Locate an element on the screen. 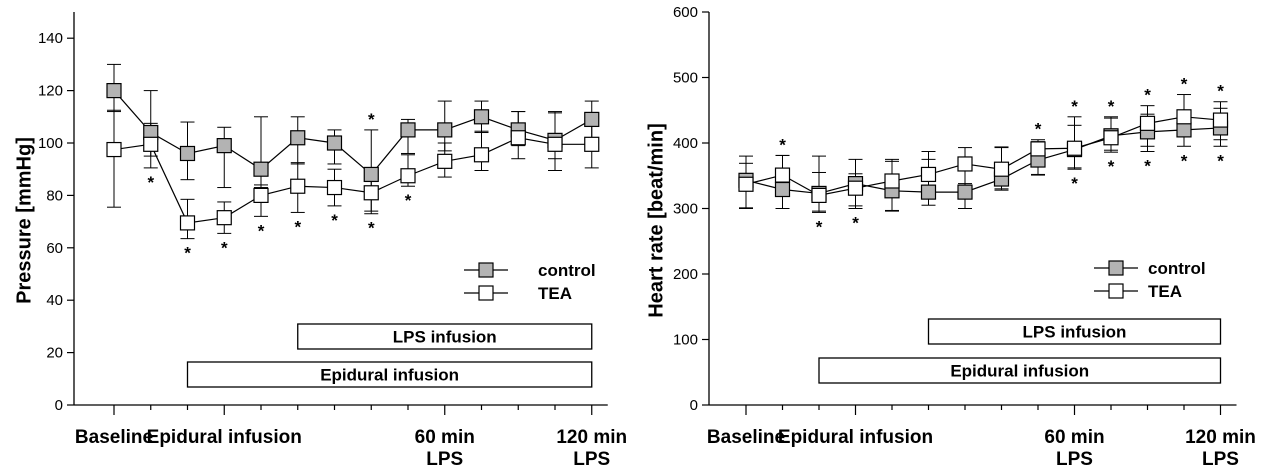 Image resolution: width=1269 pixels, height=475 pixels. y-tick-label: 40 is located at coordinates (54, 300).